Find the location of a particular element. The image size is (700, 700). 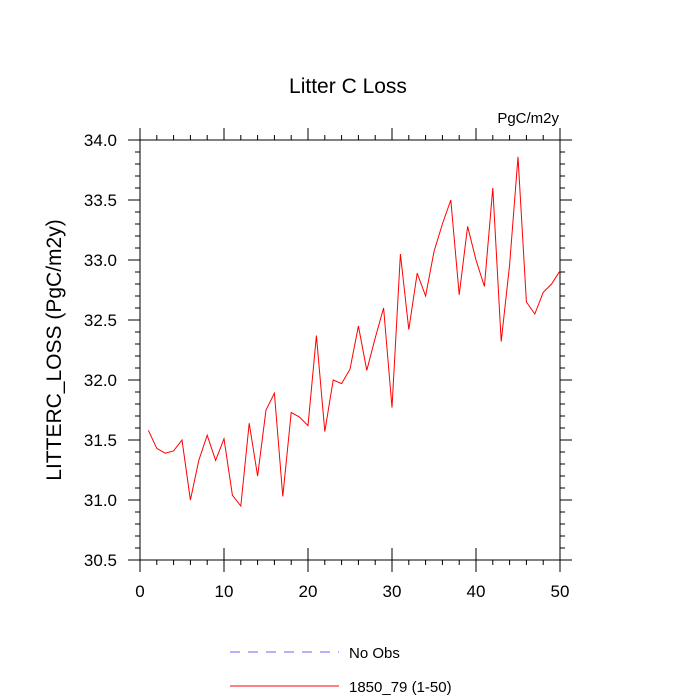

y-tick-label: 32.0 is located at coordinates (100, 380).